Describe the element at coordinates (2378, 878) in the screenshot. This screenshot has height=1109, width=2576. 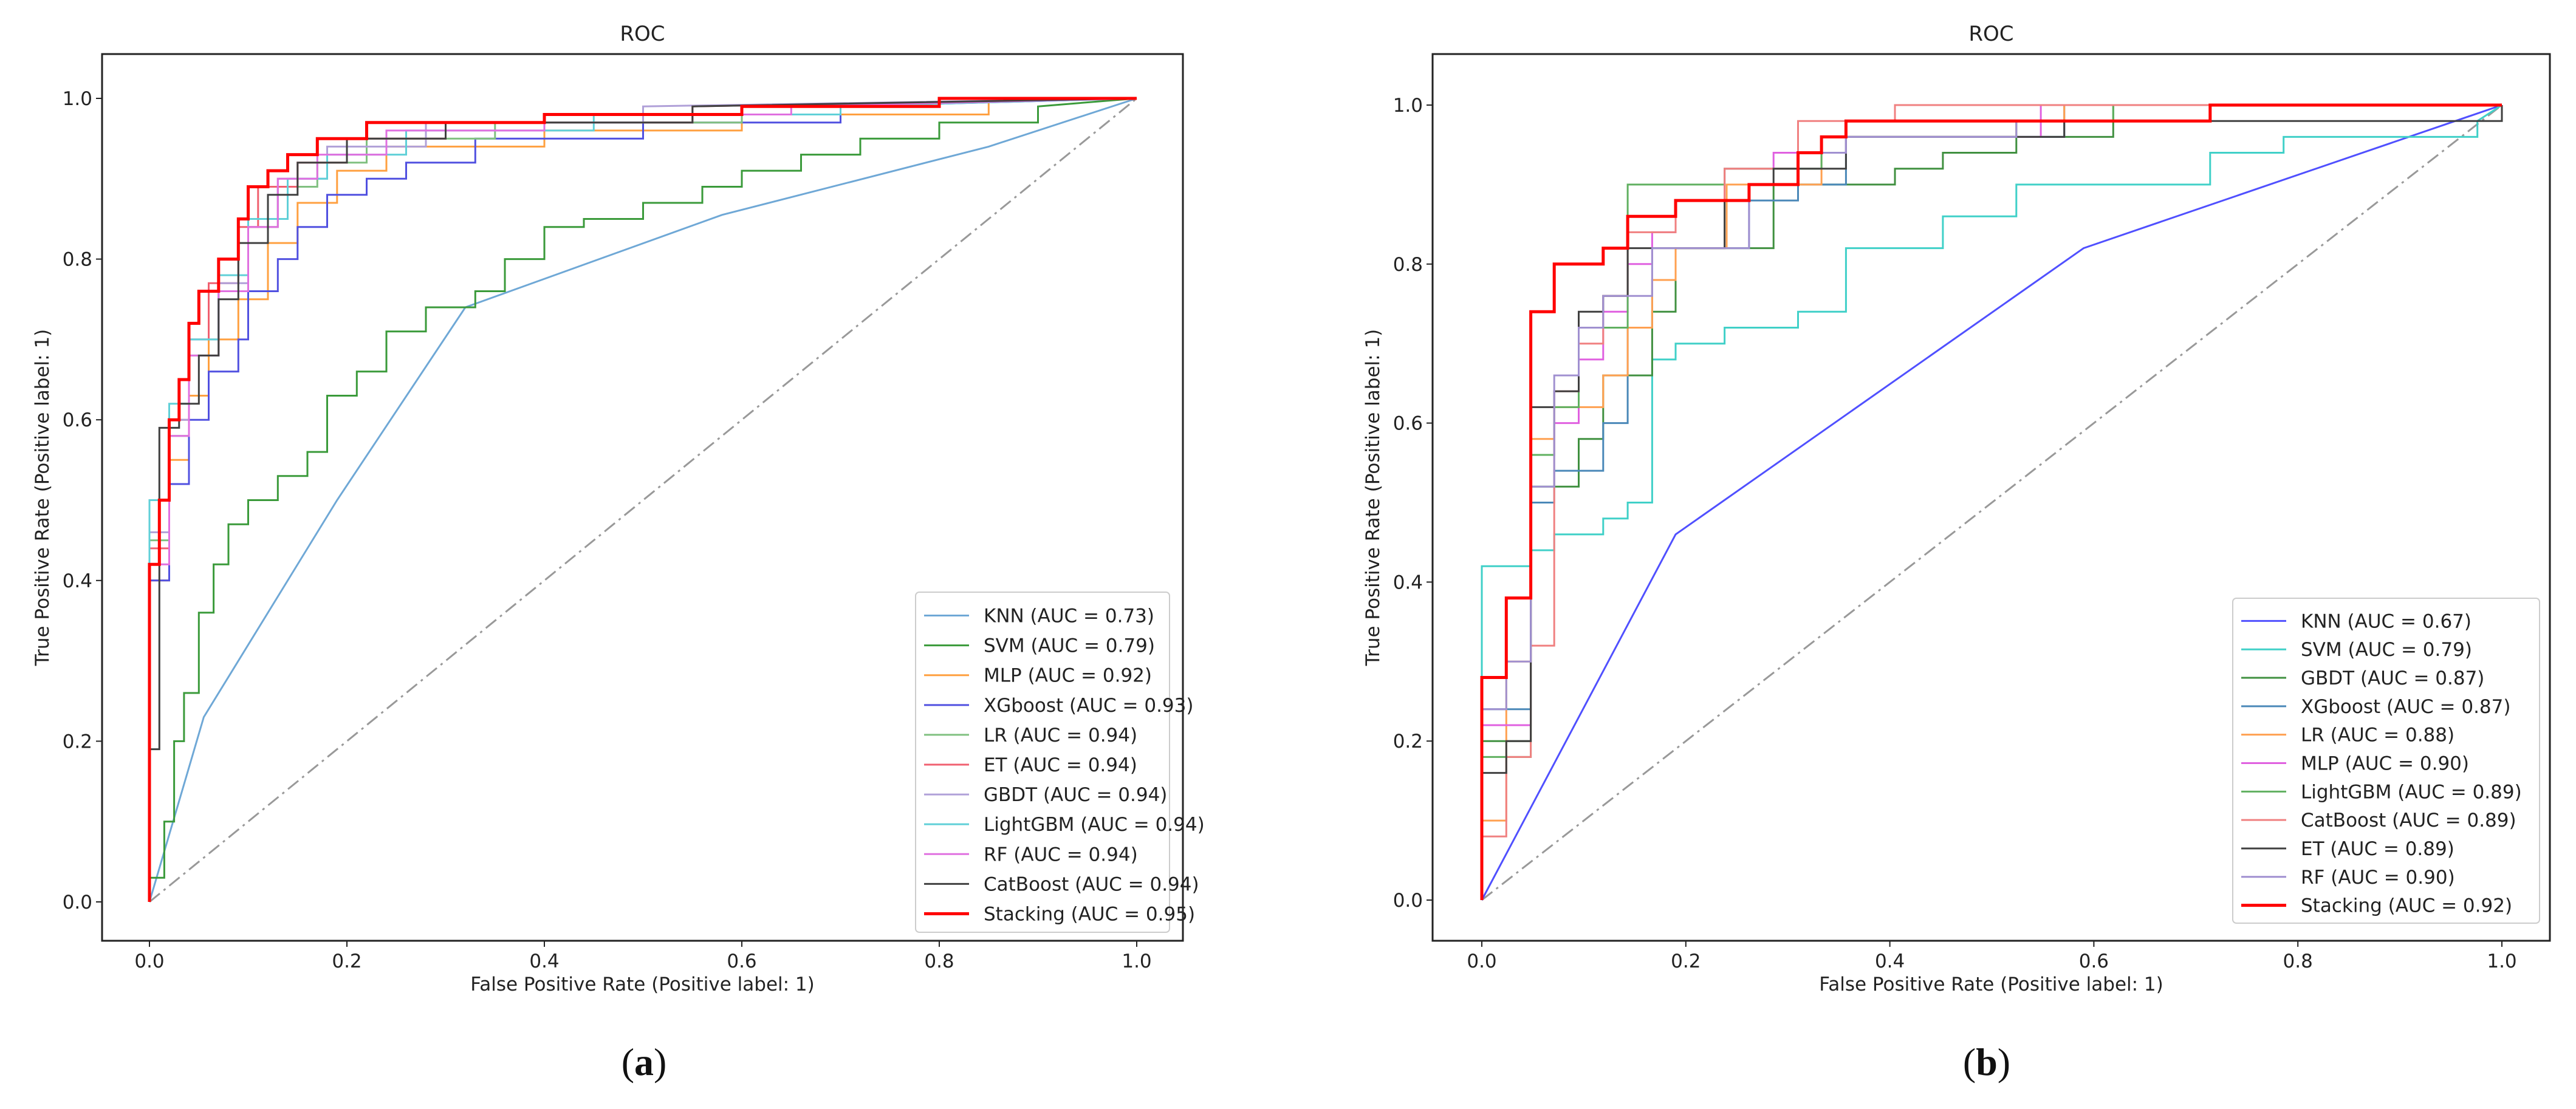
I see `legend-entry: RF (AUC = 0.90)` at that location.